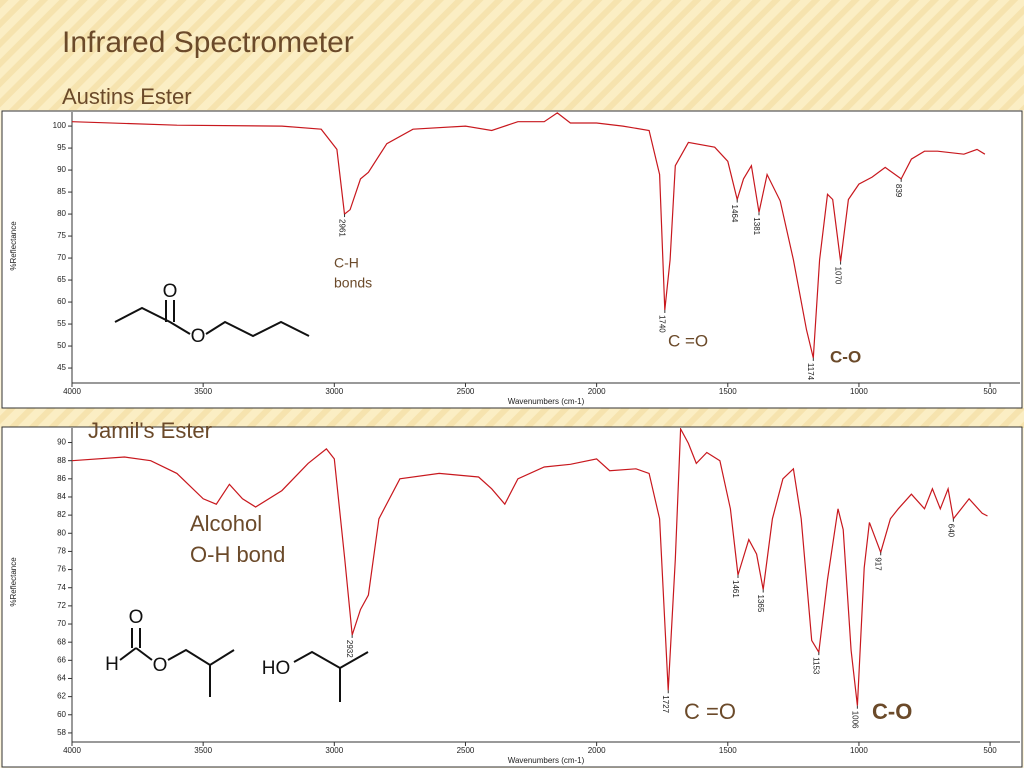 This screenshot has height=773, width=1024. I want to click on y-tick-label: 62, so click(61, 696).